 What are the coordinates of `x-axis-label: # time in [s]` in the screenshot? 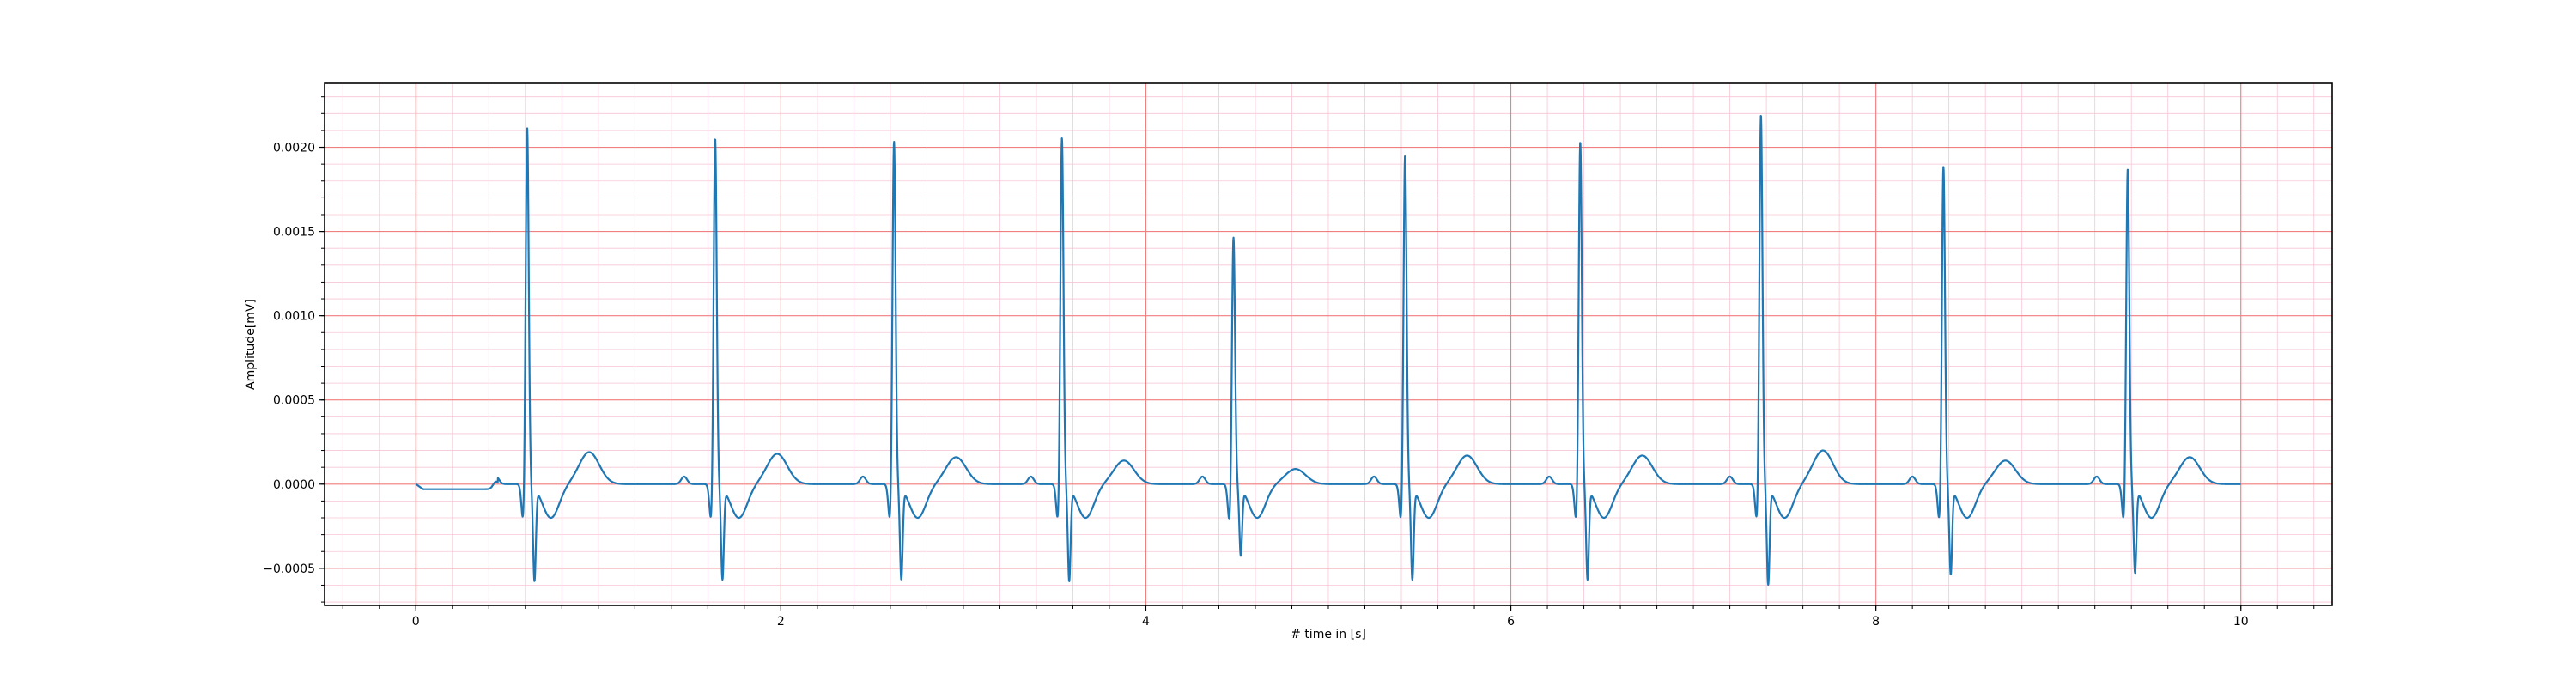 It's located at (1328, 634).